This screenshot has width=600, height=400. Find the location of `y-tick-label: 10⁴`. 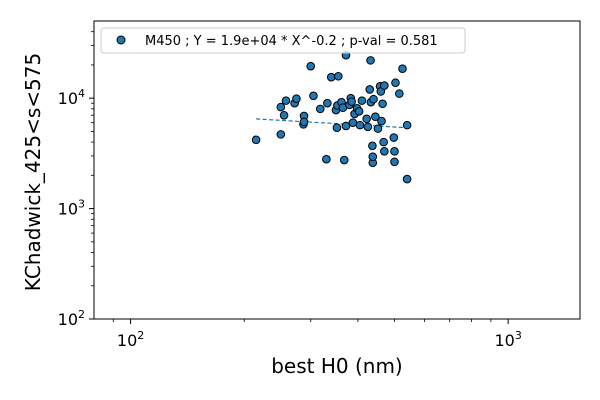

y-tick-label: 10⁴ is located at coordinates (71, 97).